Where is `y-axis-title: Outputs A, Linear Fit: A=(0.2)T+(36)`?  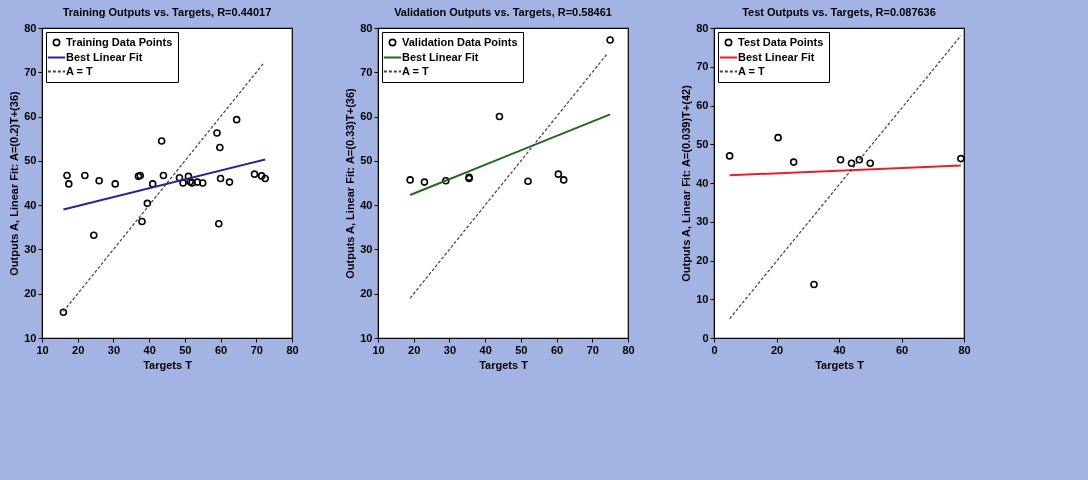
y-axis-title: Outputs A, Linear Fit: A=(0.2)T+(36) is located at coordinates (14, 183).